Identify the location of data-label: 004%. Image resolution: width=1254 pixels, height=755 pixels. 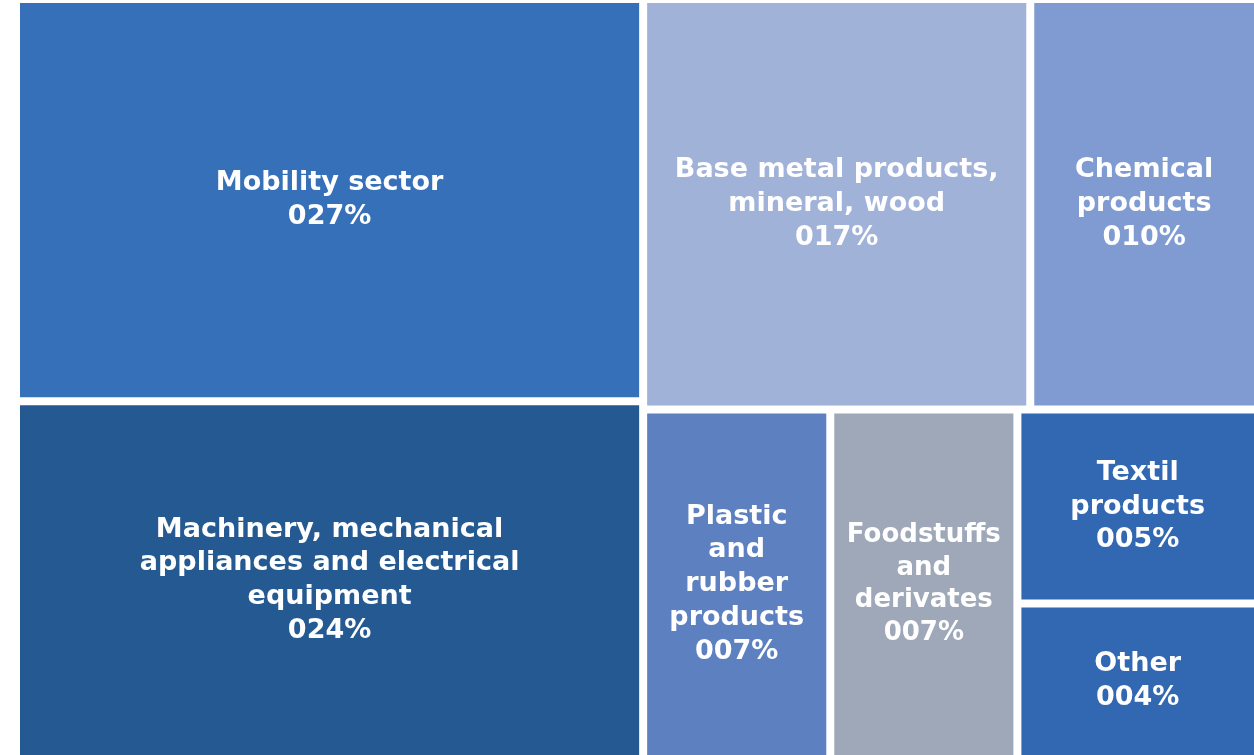
(1138, 696).